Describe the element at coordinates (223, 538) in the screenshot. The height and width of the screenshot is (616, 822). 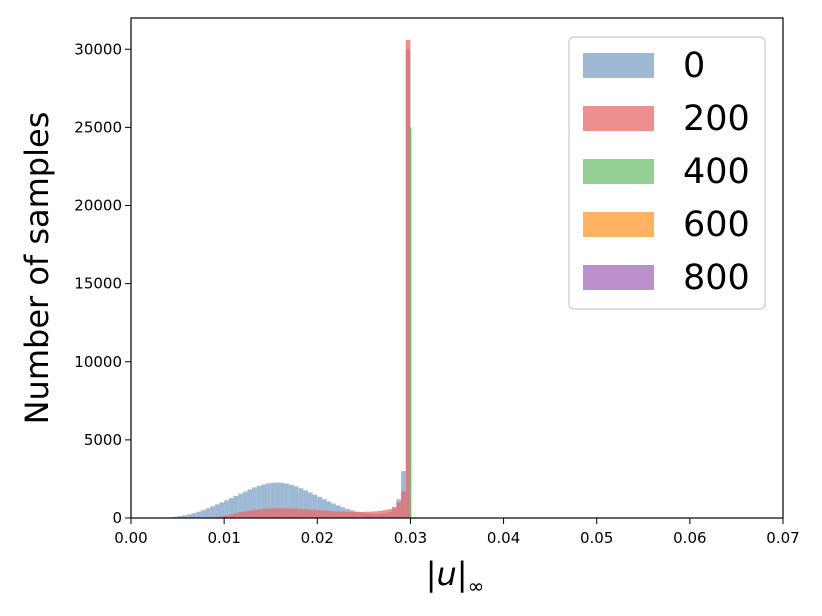
I see `x-tick-label: 0.01` at that location.